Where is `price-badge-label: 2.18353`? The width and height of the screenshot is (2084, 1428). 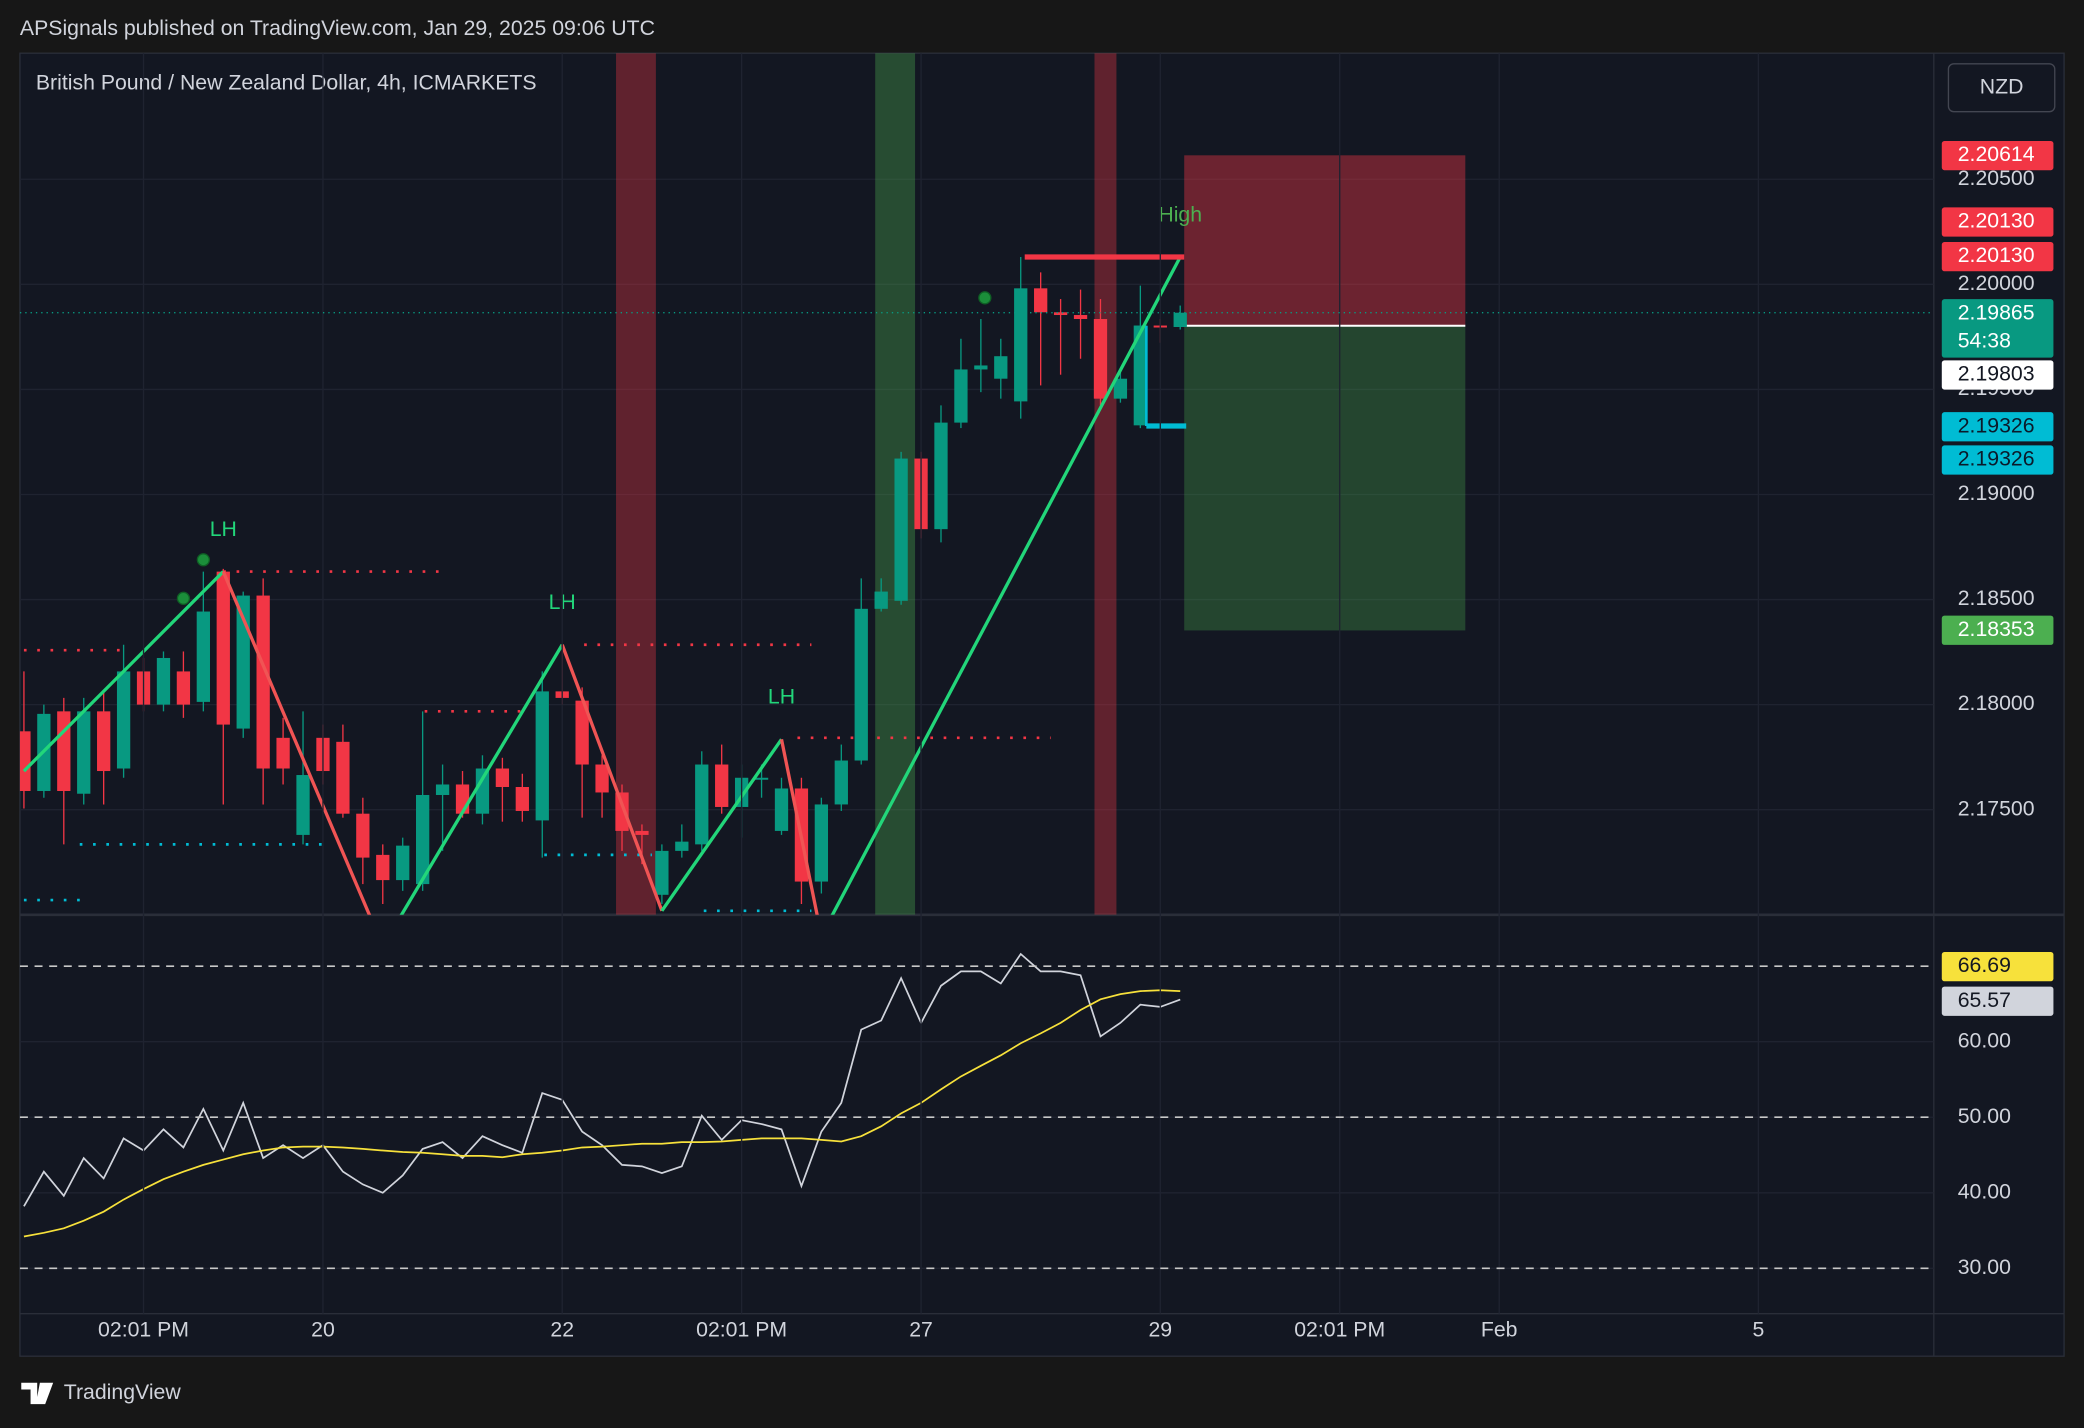
price-badge-label: 2.18353 is located at coordinates (1996, 629).